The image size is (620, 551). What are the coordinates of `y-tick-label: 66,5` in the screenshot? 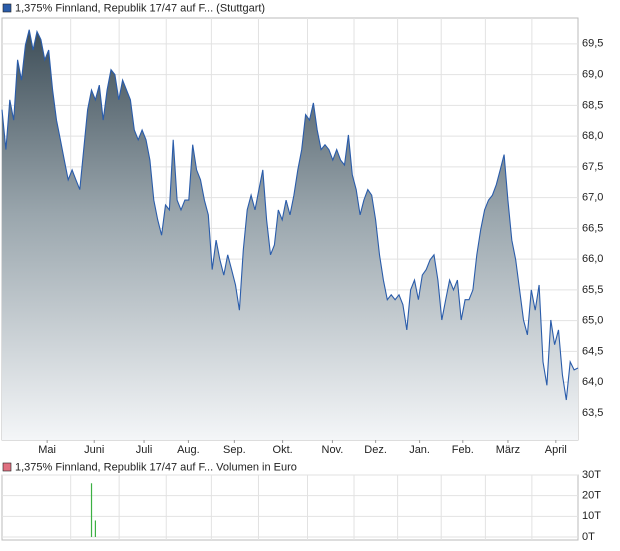 It's located at (592, 228).